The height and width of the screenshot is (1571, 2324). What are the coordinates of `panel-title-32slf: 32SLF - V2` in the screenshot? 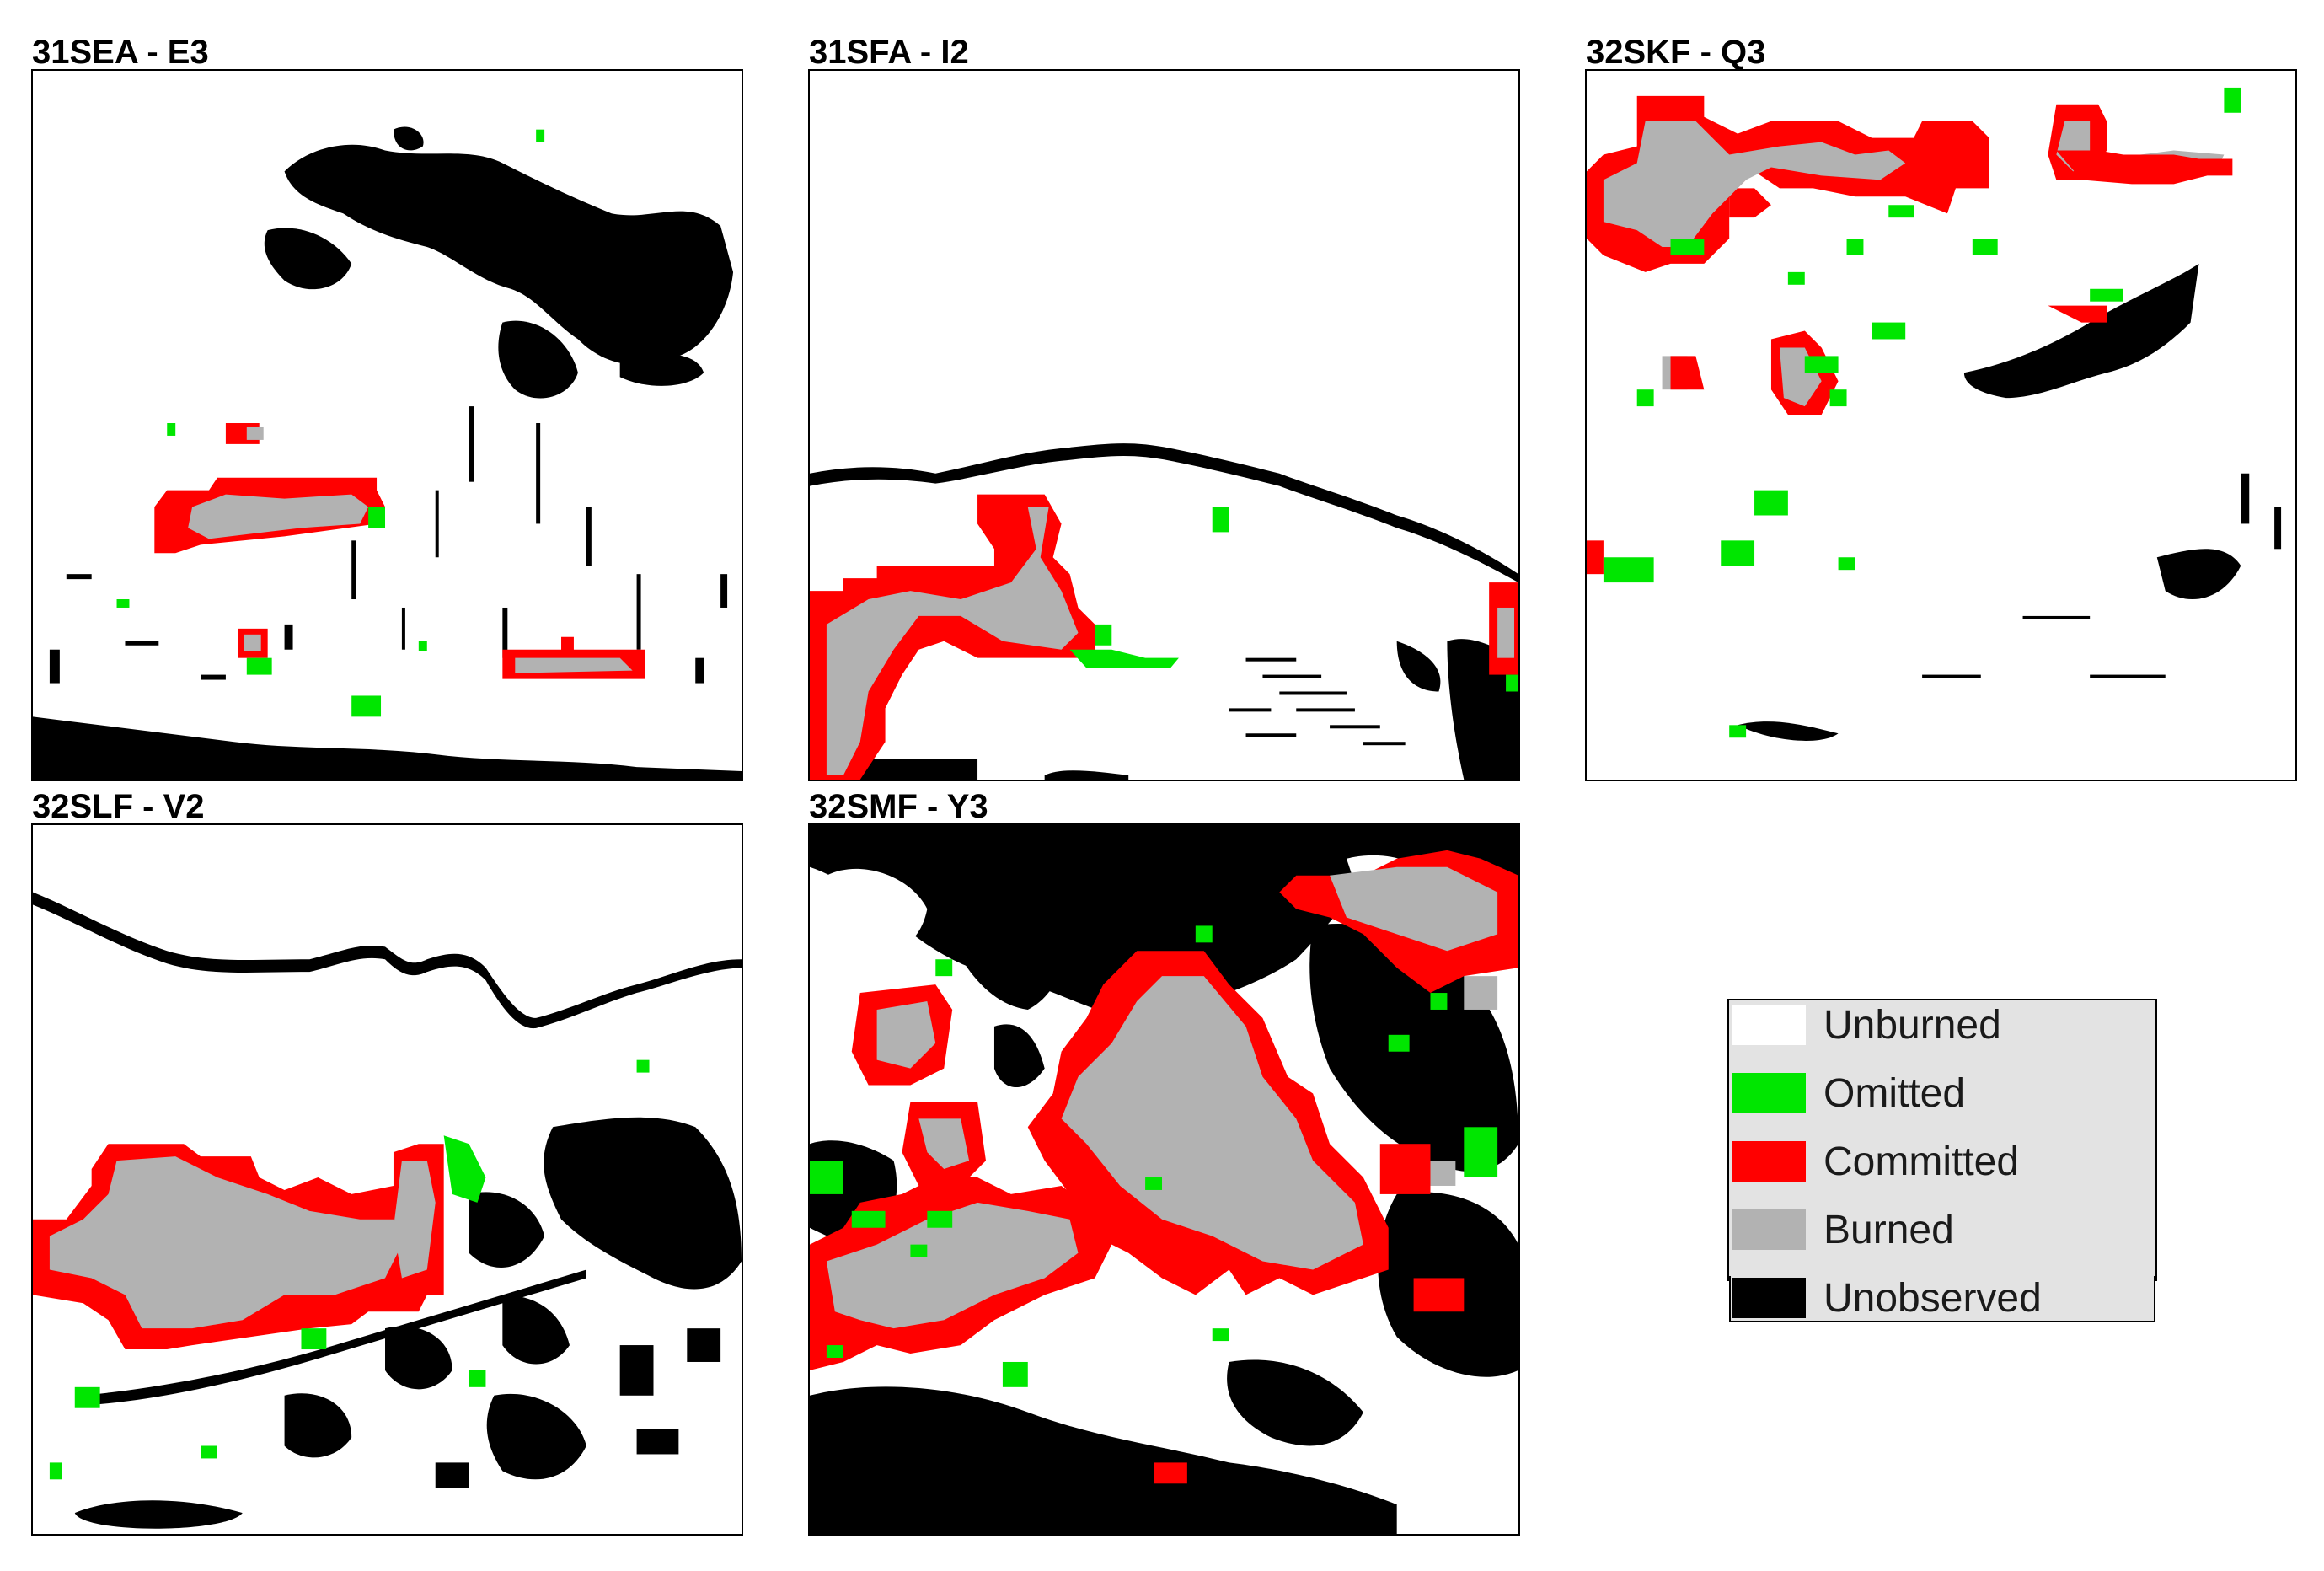 It's located at (118, 806).